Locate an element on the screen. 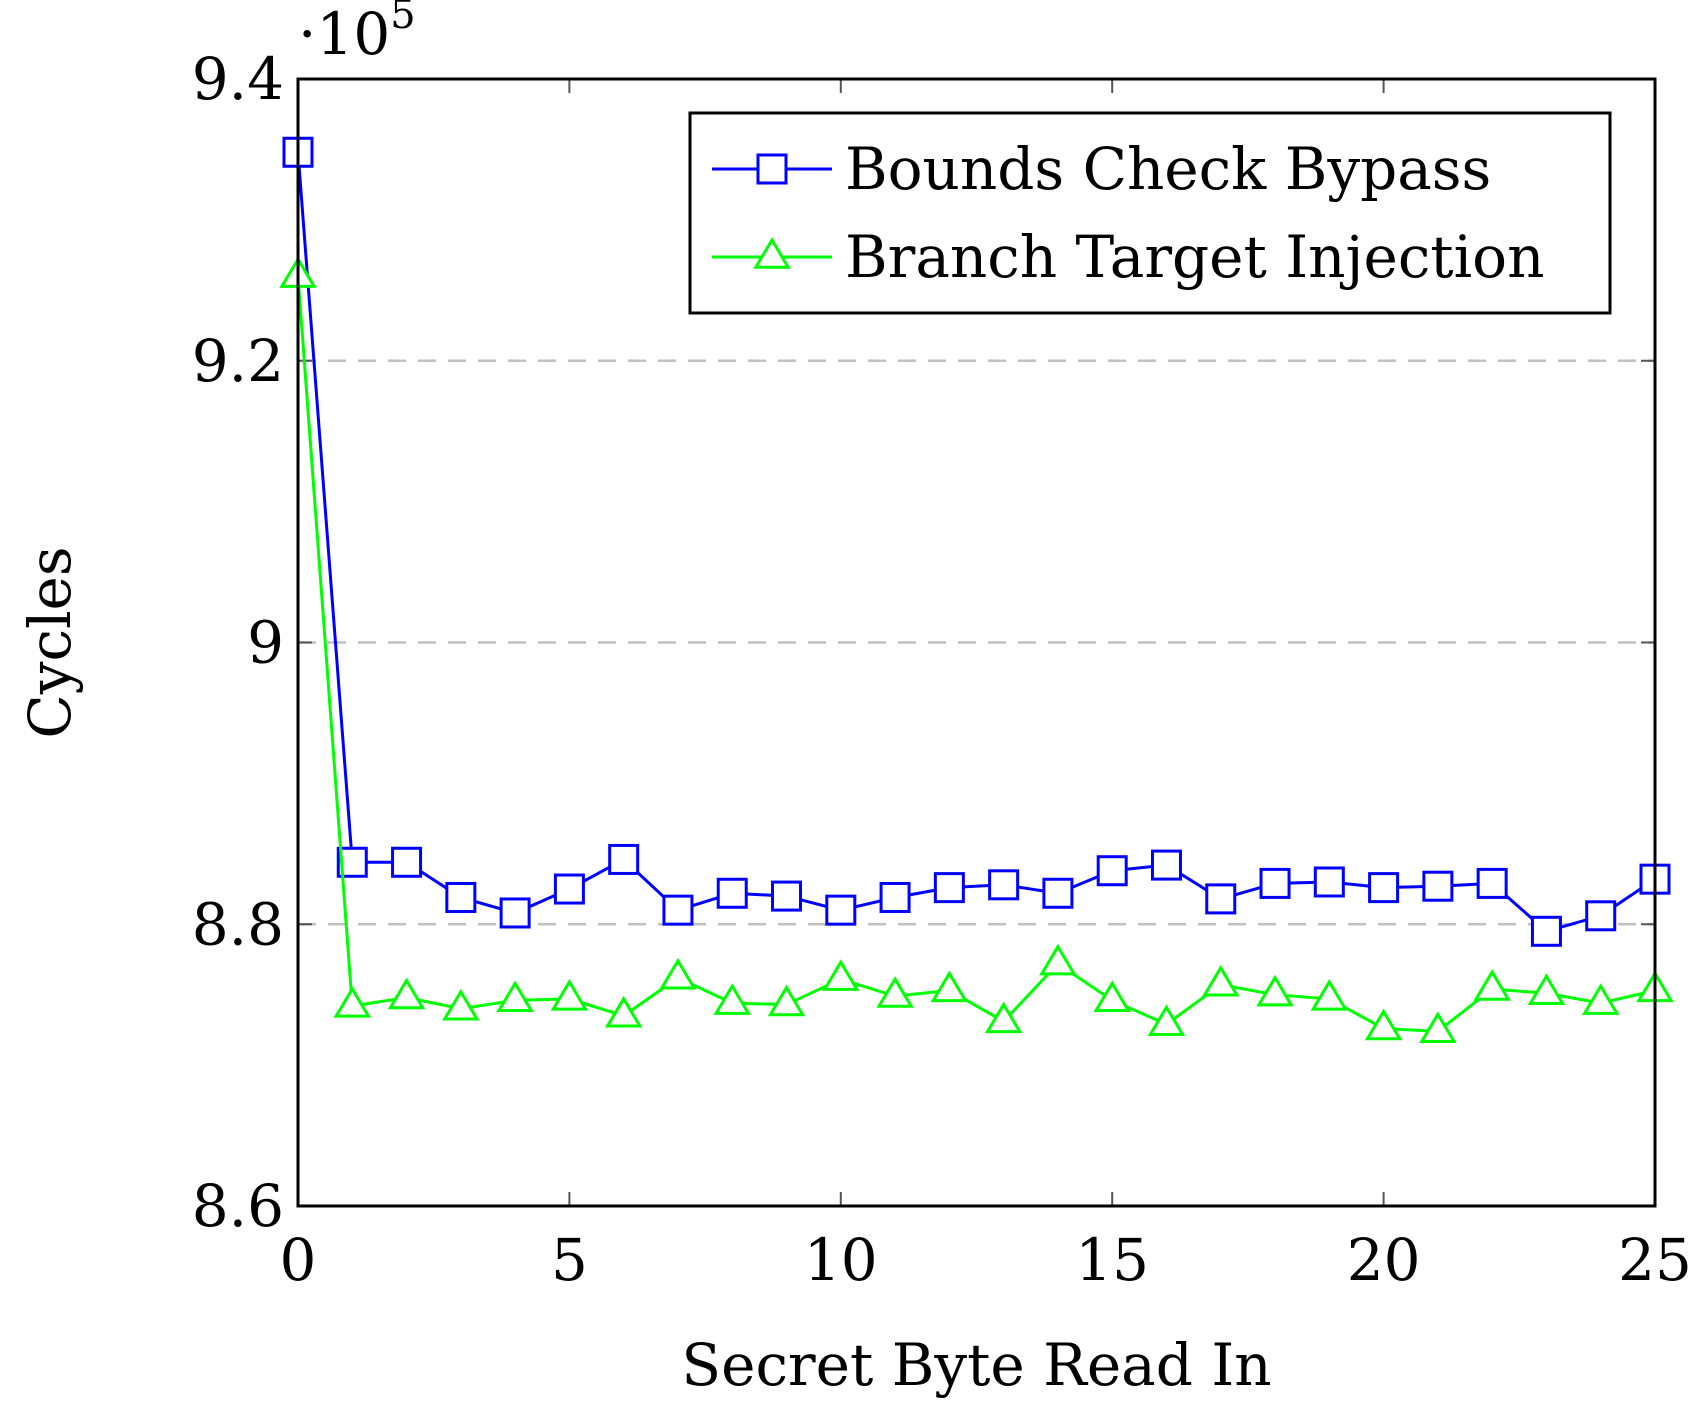 The height and width of the screenshot is (1412, 1703). legend-box is located at coordinates (1150, 213).